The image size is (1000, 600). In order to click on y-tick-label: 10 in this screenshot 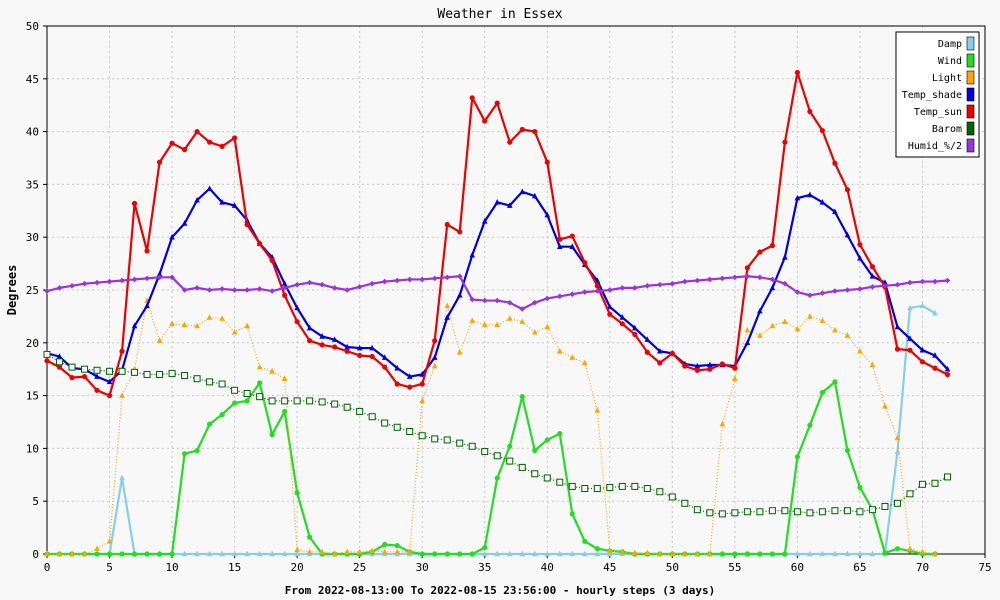, I will do `click(32, 448)`.